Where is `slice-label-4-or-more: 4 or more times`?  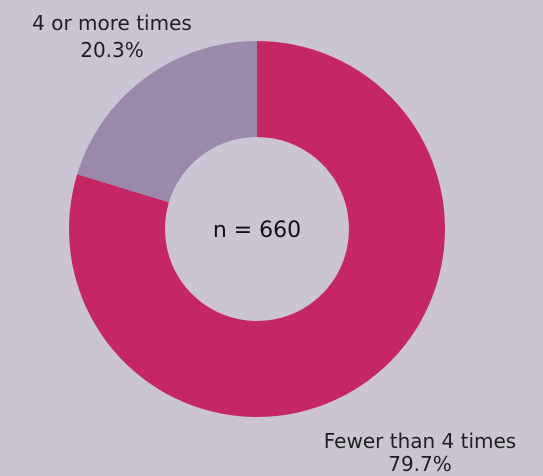
slice-label-4-or-more: 4 or more times is located at coordinates (112, 23).